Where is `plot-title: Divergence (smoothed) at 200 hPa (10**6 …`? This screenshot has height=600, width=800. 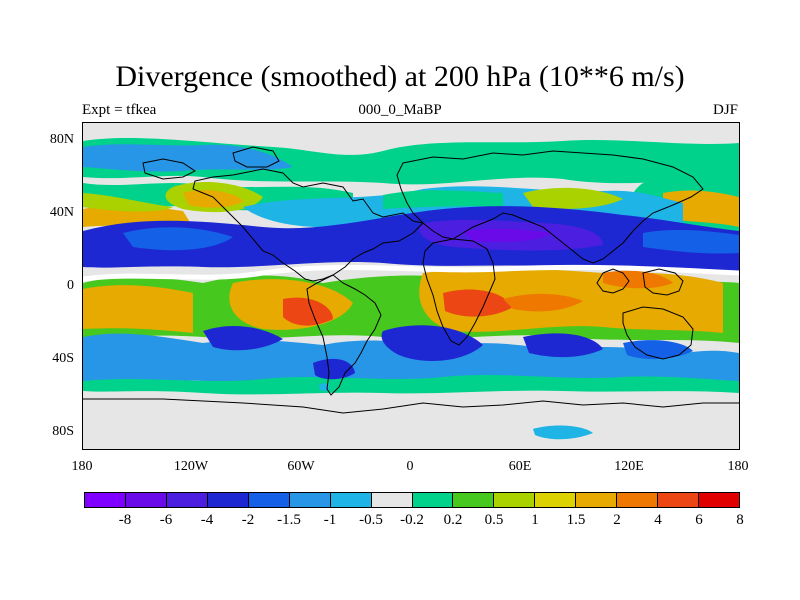 plot-title: Divergence (smoothed) at 200 hPa (10**6 … is located at coordinates (400, 76).